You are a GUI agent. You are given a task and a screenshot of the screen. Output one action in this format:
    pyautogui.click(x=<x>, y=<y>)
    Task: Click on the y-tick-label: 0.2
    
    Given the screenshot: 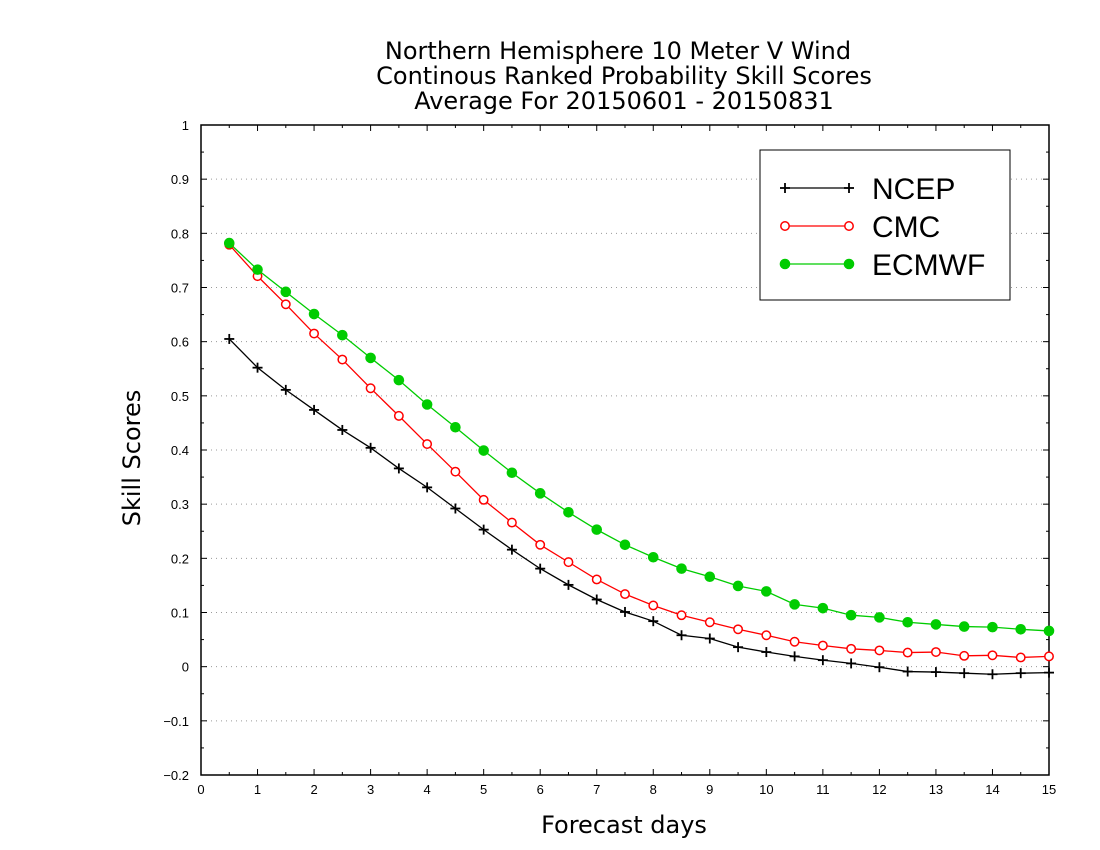 What is the action you would take?
    pyautogui.click(x=180, y=558)
    